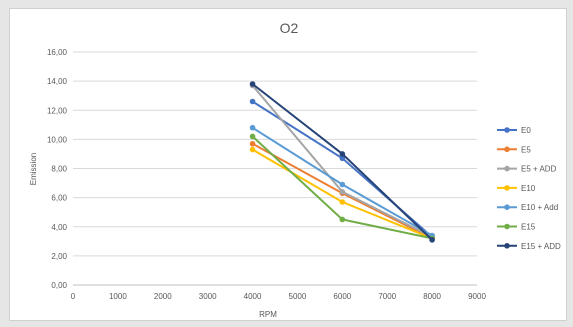 Image resolution: width=573 pixels, height=327 pixels. I want to click on y-tick-label: 12,00, so click(57, 110).